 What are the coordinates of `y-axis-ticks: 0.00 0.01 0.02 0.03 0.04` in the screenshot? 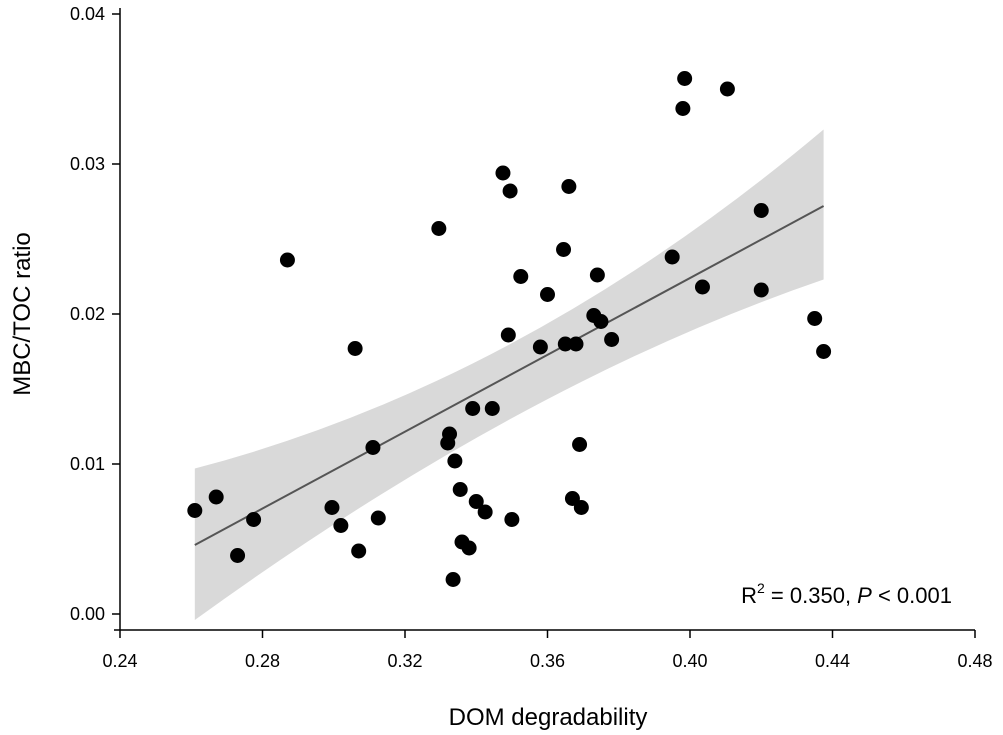 It's located at (95, 314).